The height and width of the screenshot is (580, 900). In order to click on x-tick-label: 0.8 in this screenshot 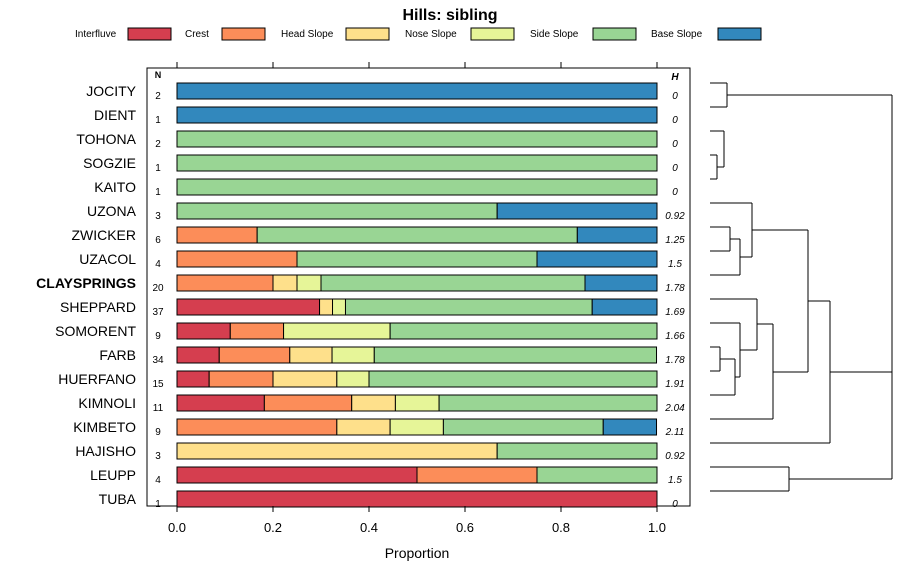, I will do `click(561, 527)`.